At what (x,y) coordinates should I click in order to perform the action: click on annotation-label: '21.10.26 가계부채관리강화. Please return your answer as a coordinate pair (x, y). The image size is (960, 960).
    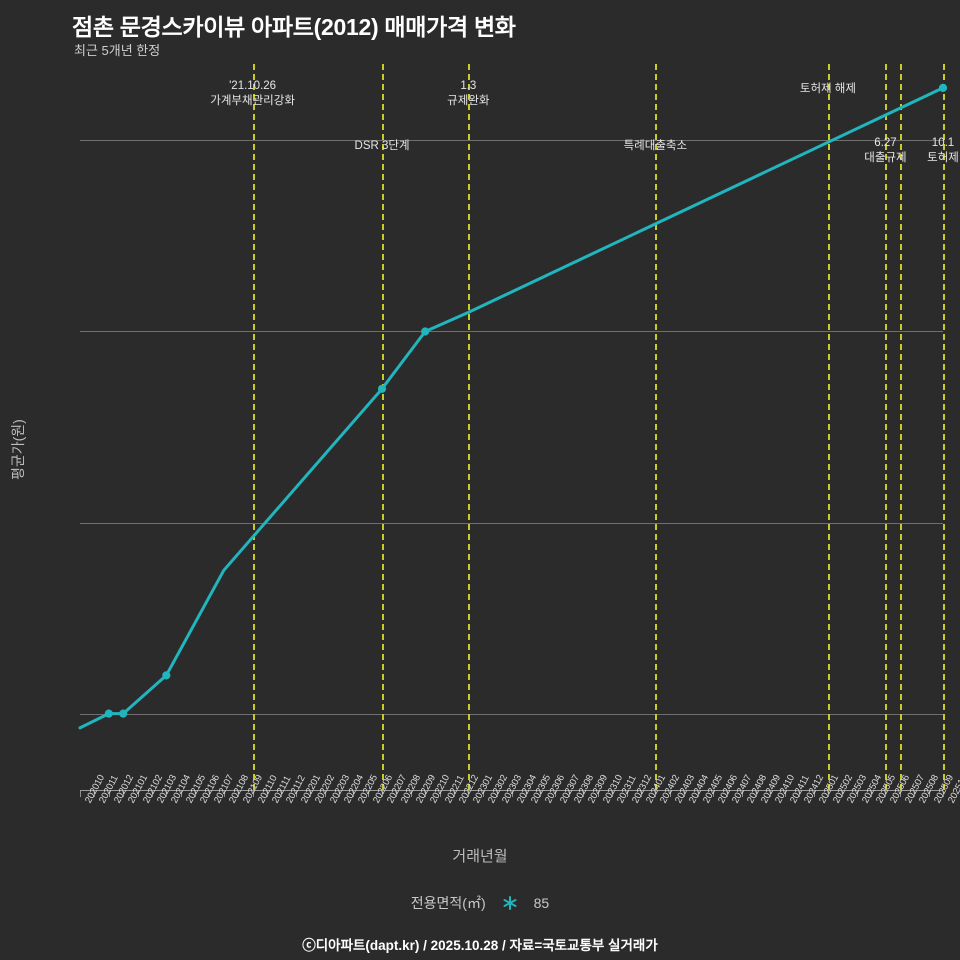
    Looking at the image, I should click on (252, 94).